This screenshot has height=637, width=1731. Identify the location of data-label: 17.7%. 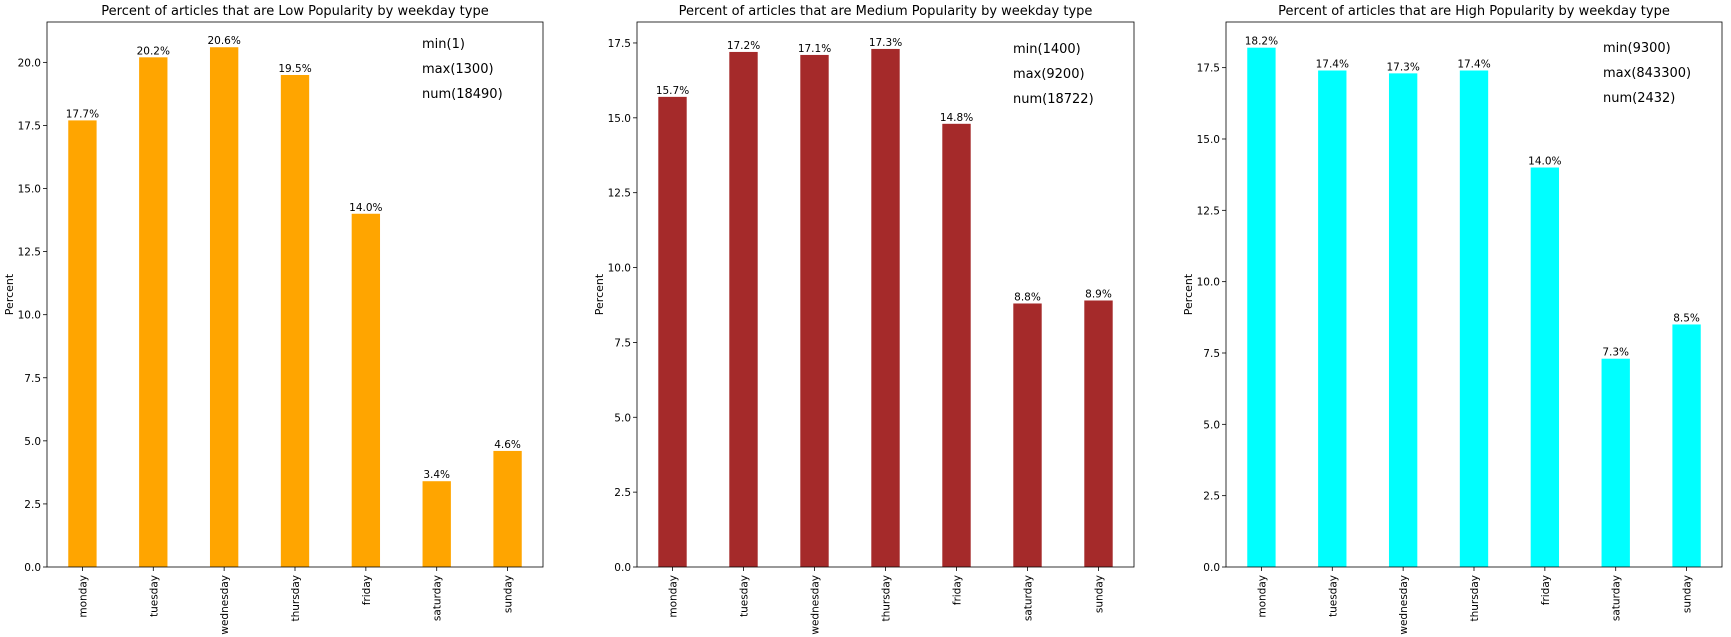
(82, 114).